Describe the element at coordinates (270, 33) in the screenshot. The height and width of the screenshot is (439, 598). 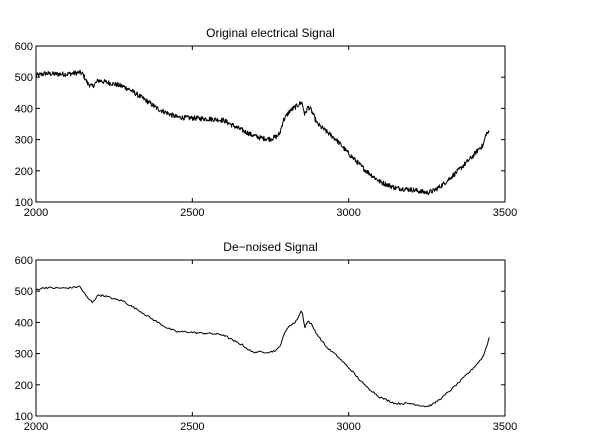
I see `chart-title: Original electrical Signal` at that location.